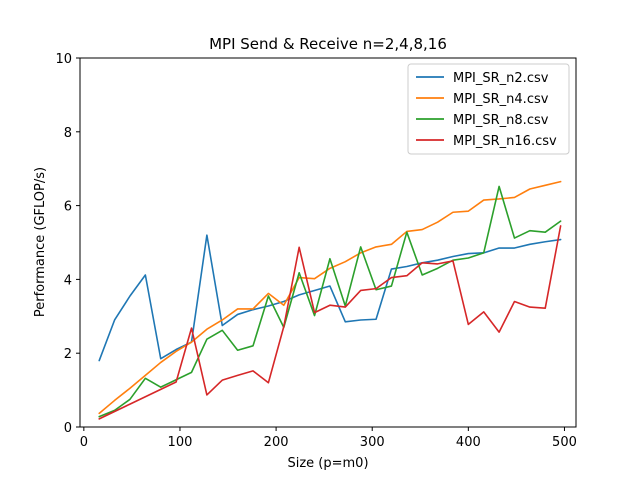 This screenshot has width=640, height=480. Describe the element at coordinates (68, 428) in the screenshot. I see `y-tick-label: 0` at that location.